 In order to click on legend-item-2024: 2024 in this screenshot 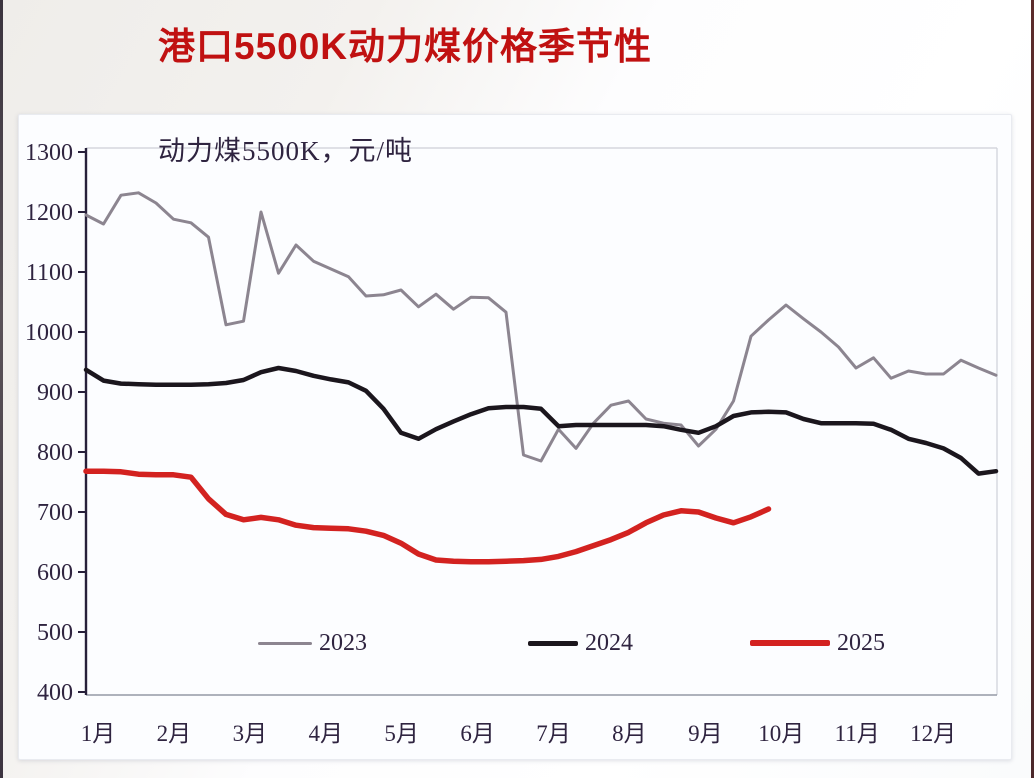, I will do `click(580, 643)`.